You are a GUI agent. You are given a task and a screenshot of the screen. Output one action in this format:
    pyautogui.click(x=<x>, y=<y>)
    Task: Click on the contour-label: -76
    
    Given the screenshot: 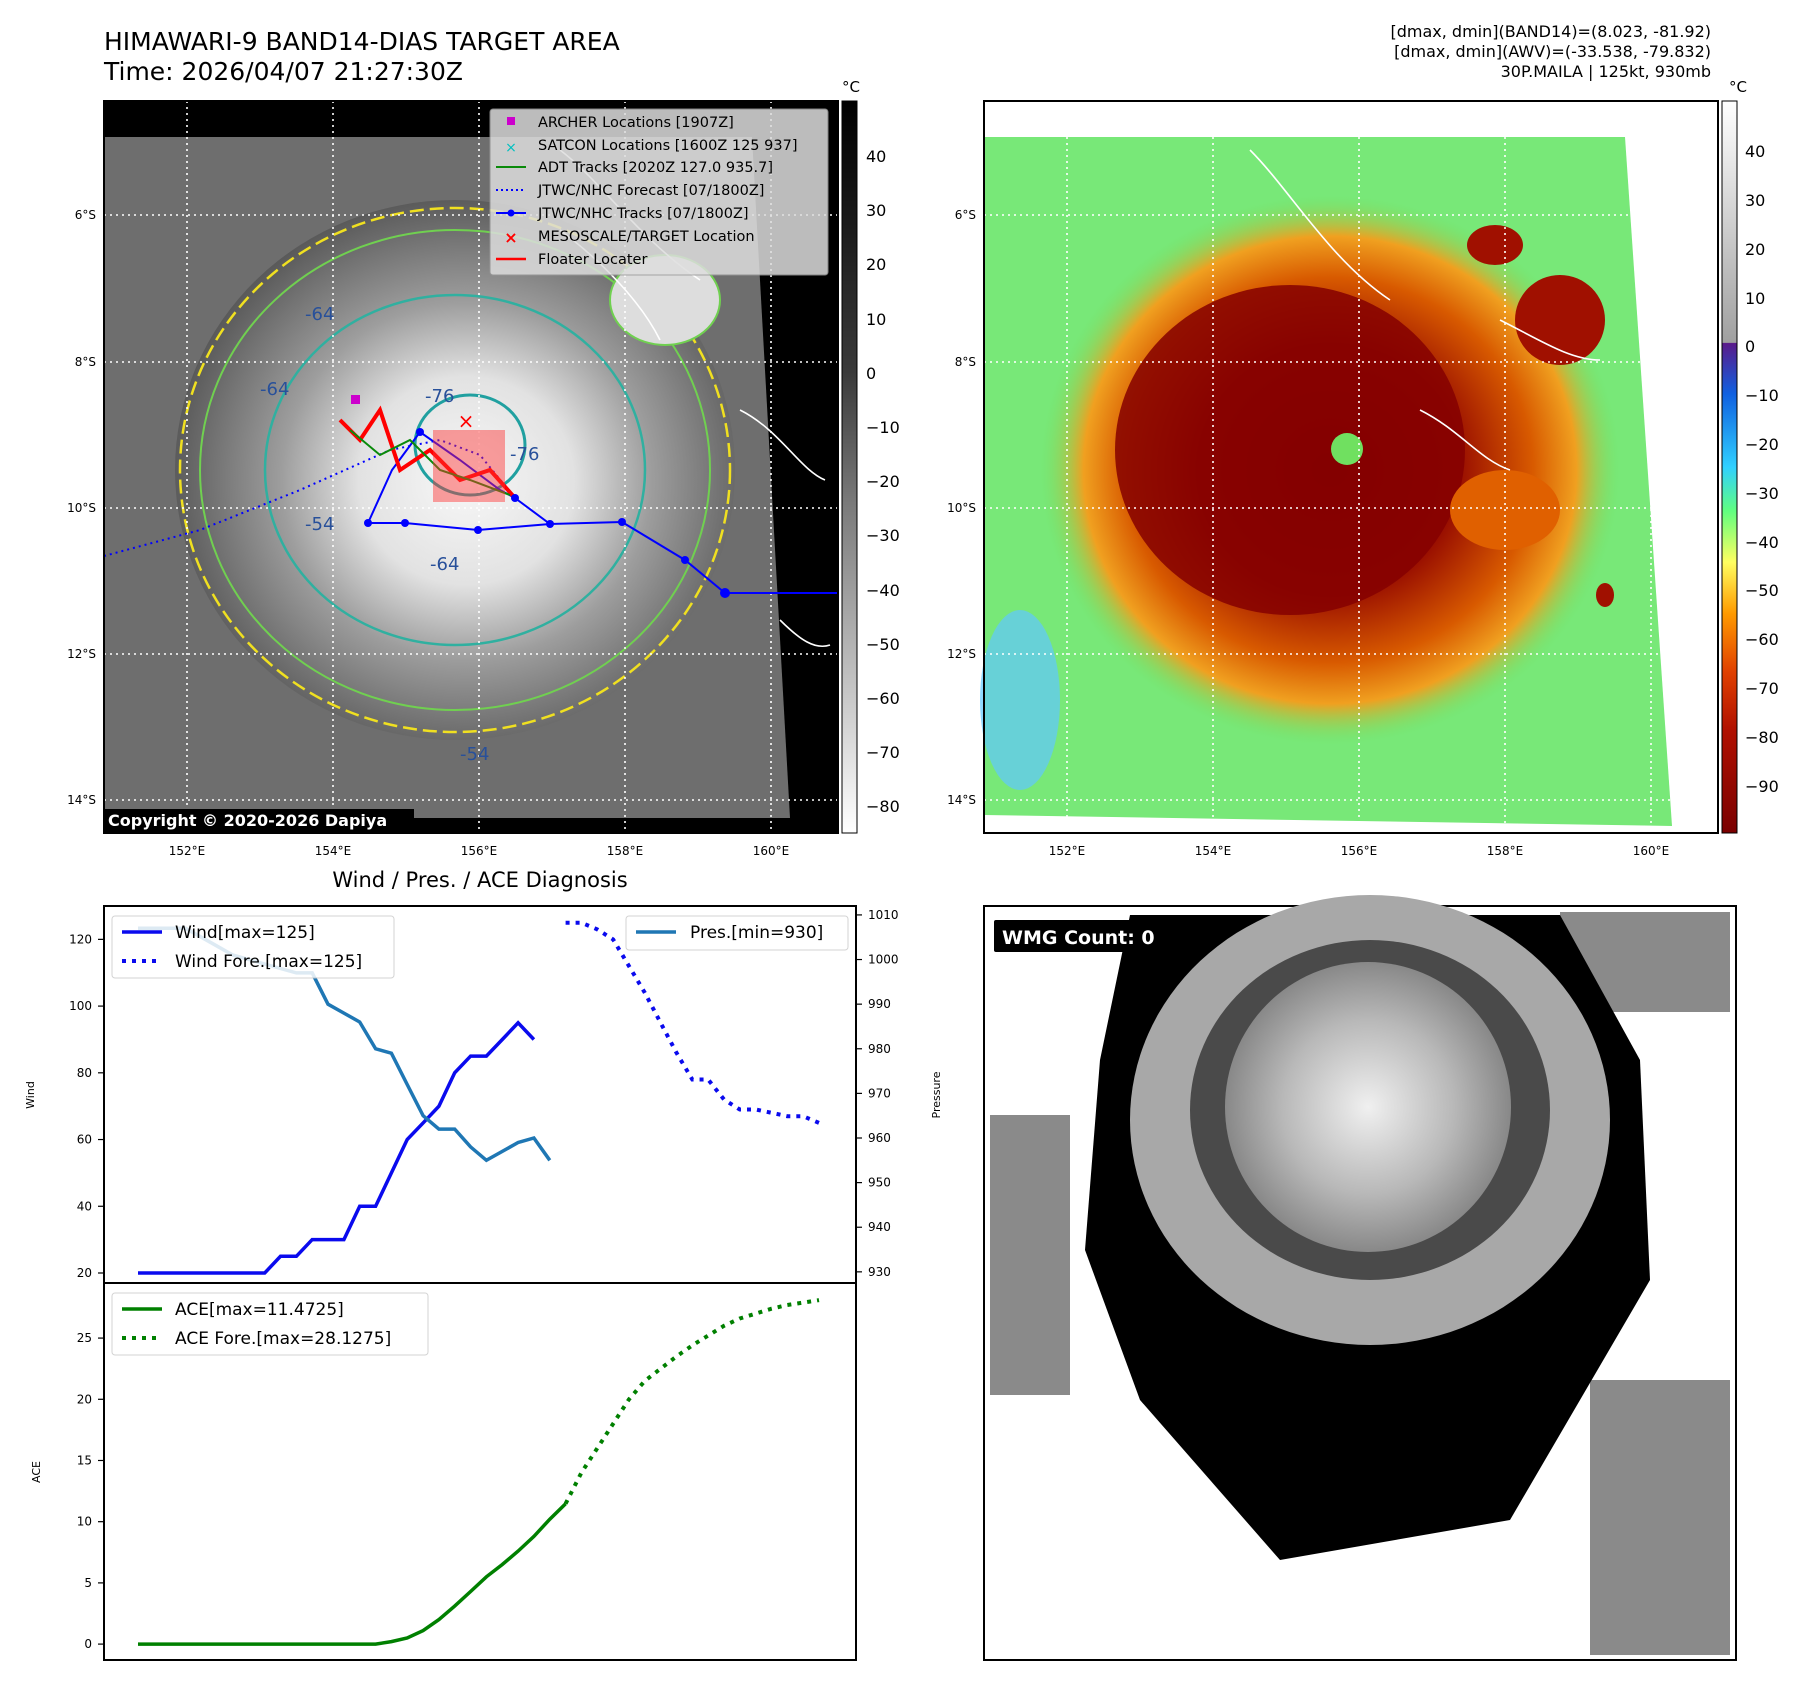 What is the action you would take?
    pyautogui.click(x=439, y=396)
    